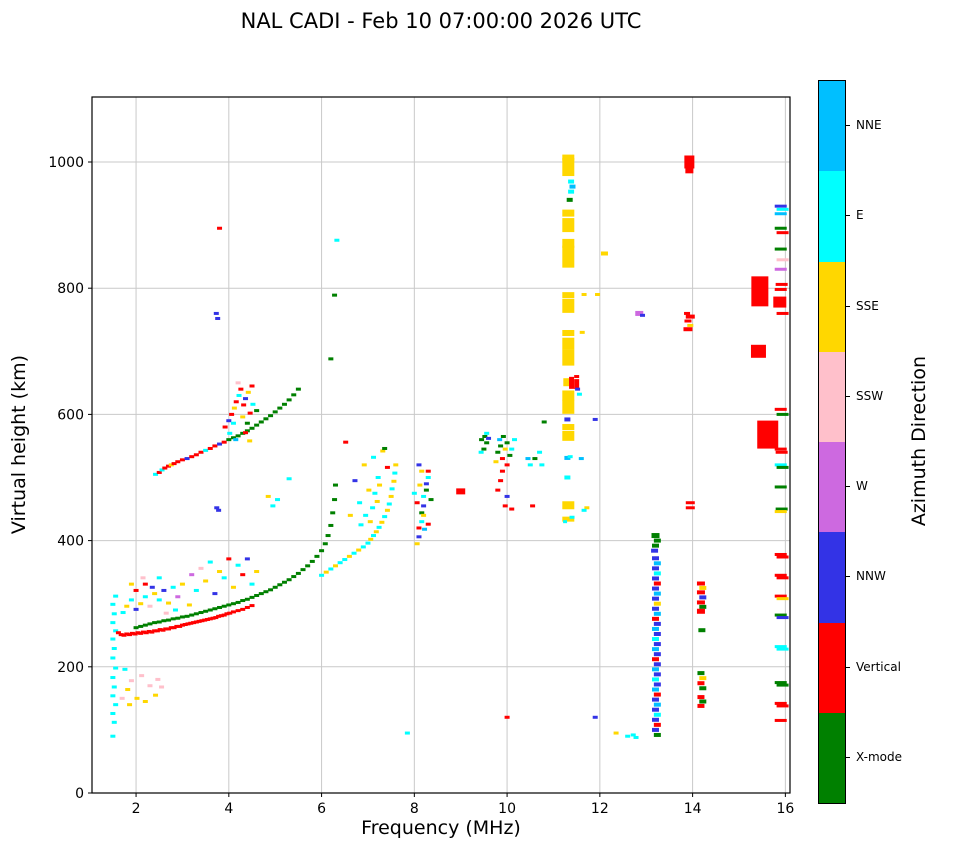 This screenshot has width=958, height=857. What do you see at coordinates (785, 809) in the screenshot?
I see `x-tick-label: 16` at bounding box center [785, 809].